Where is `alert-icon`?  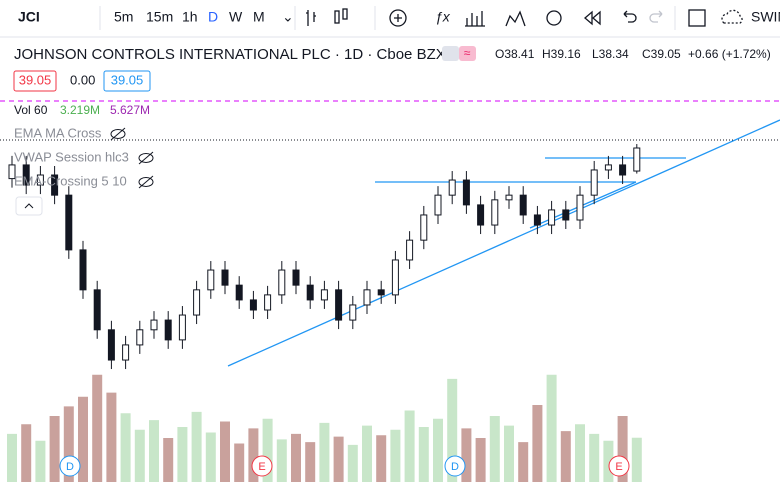 alert-icon is located at coordinates (554, 18).